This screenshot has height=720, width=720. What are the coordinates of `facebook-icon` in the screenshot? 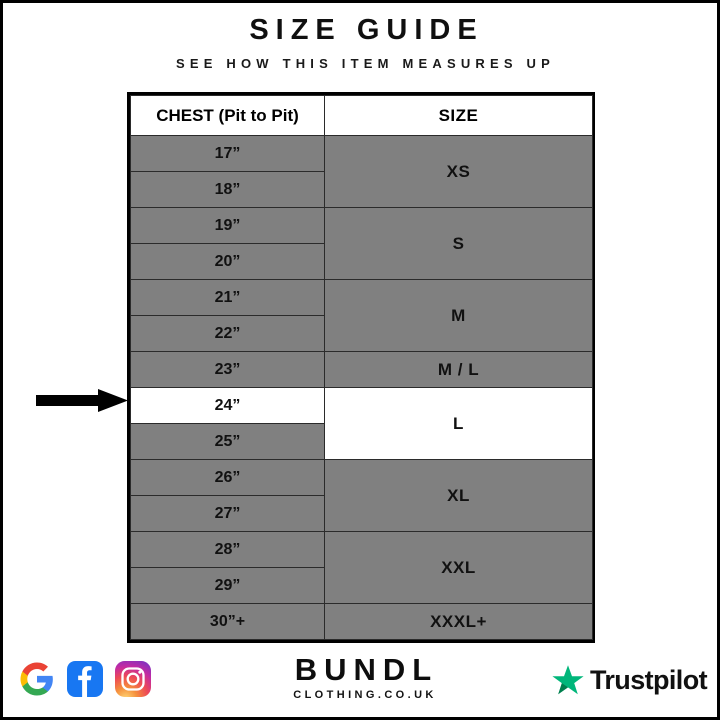 It's located at (85, 679).